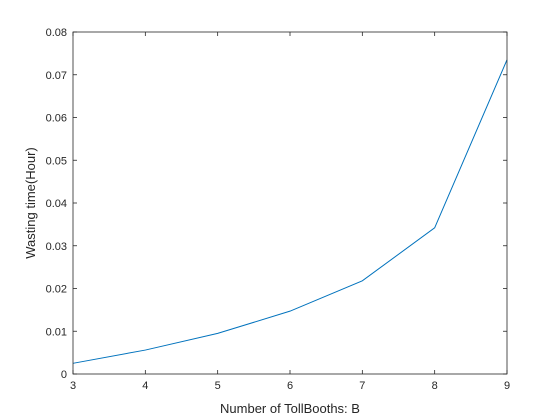  I want to click on y-tick-label: 0.05, so click(56, 161).